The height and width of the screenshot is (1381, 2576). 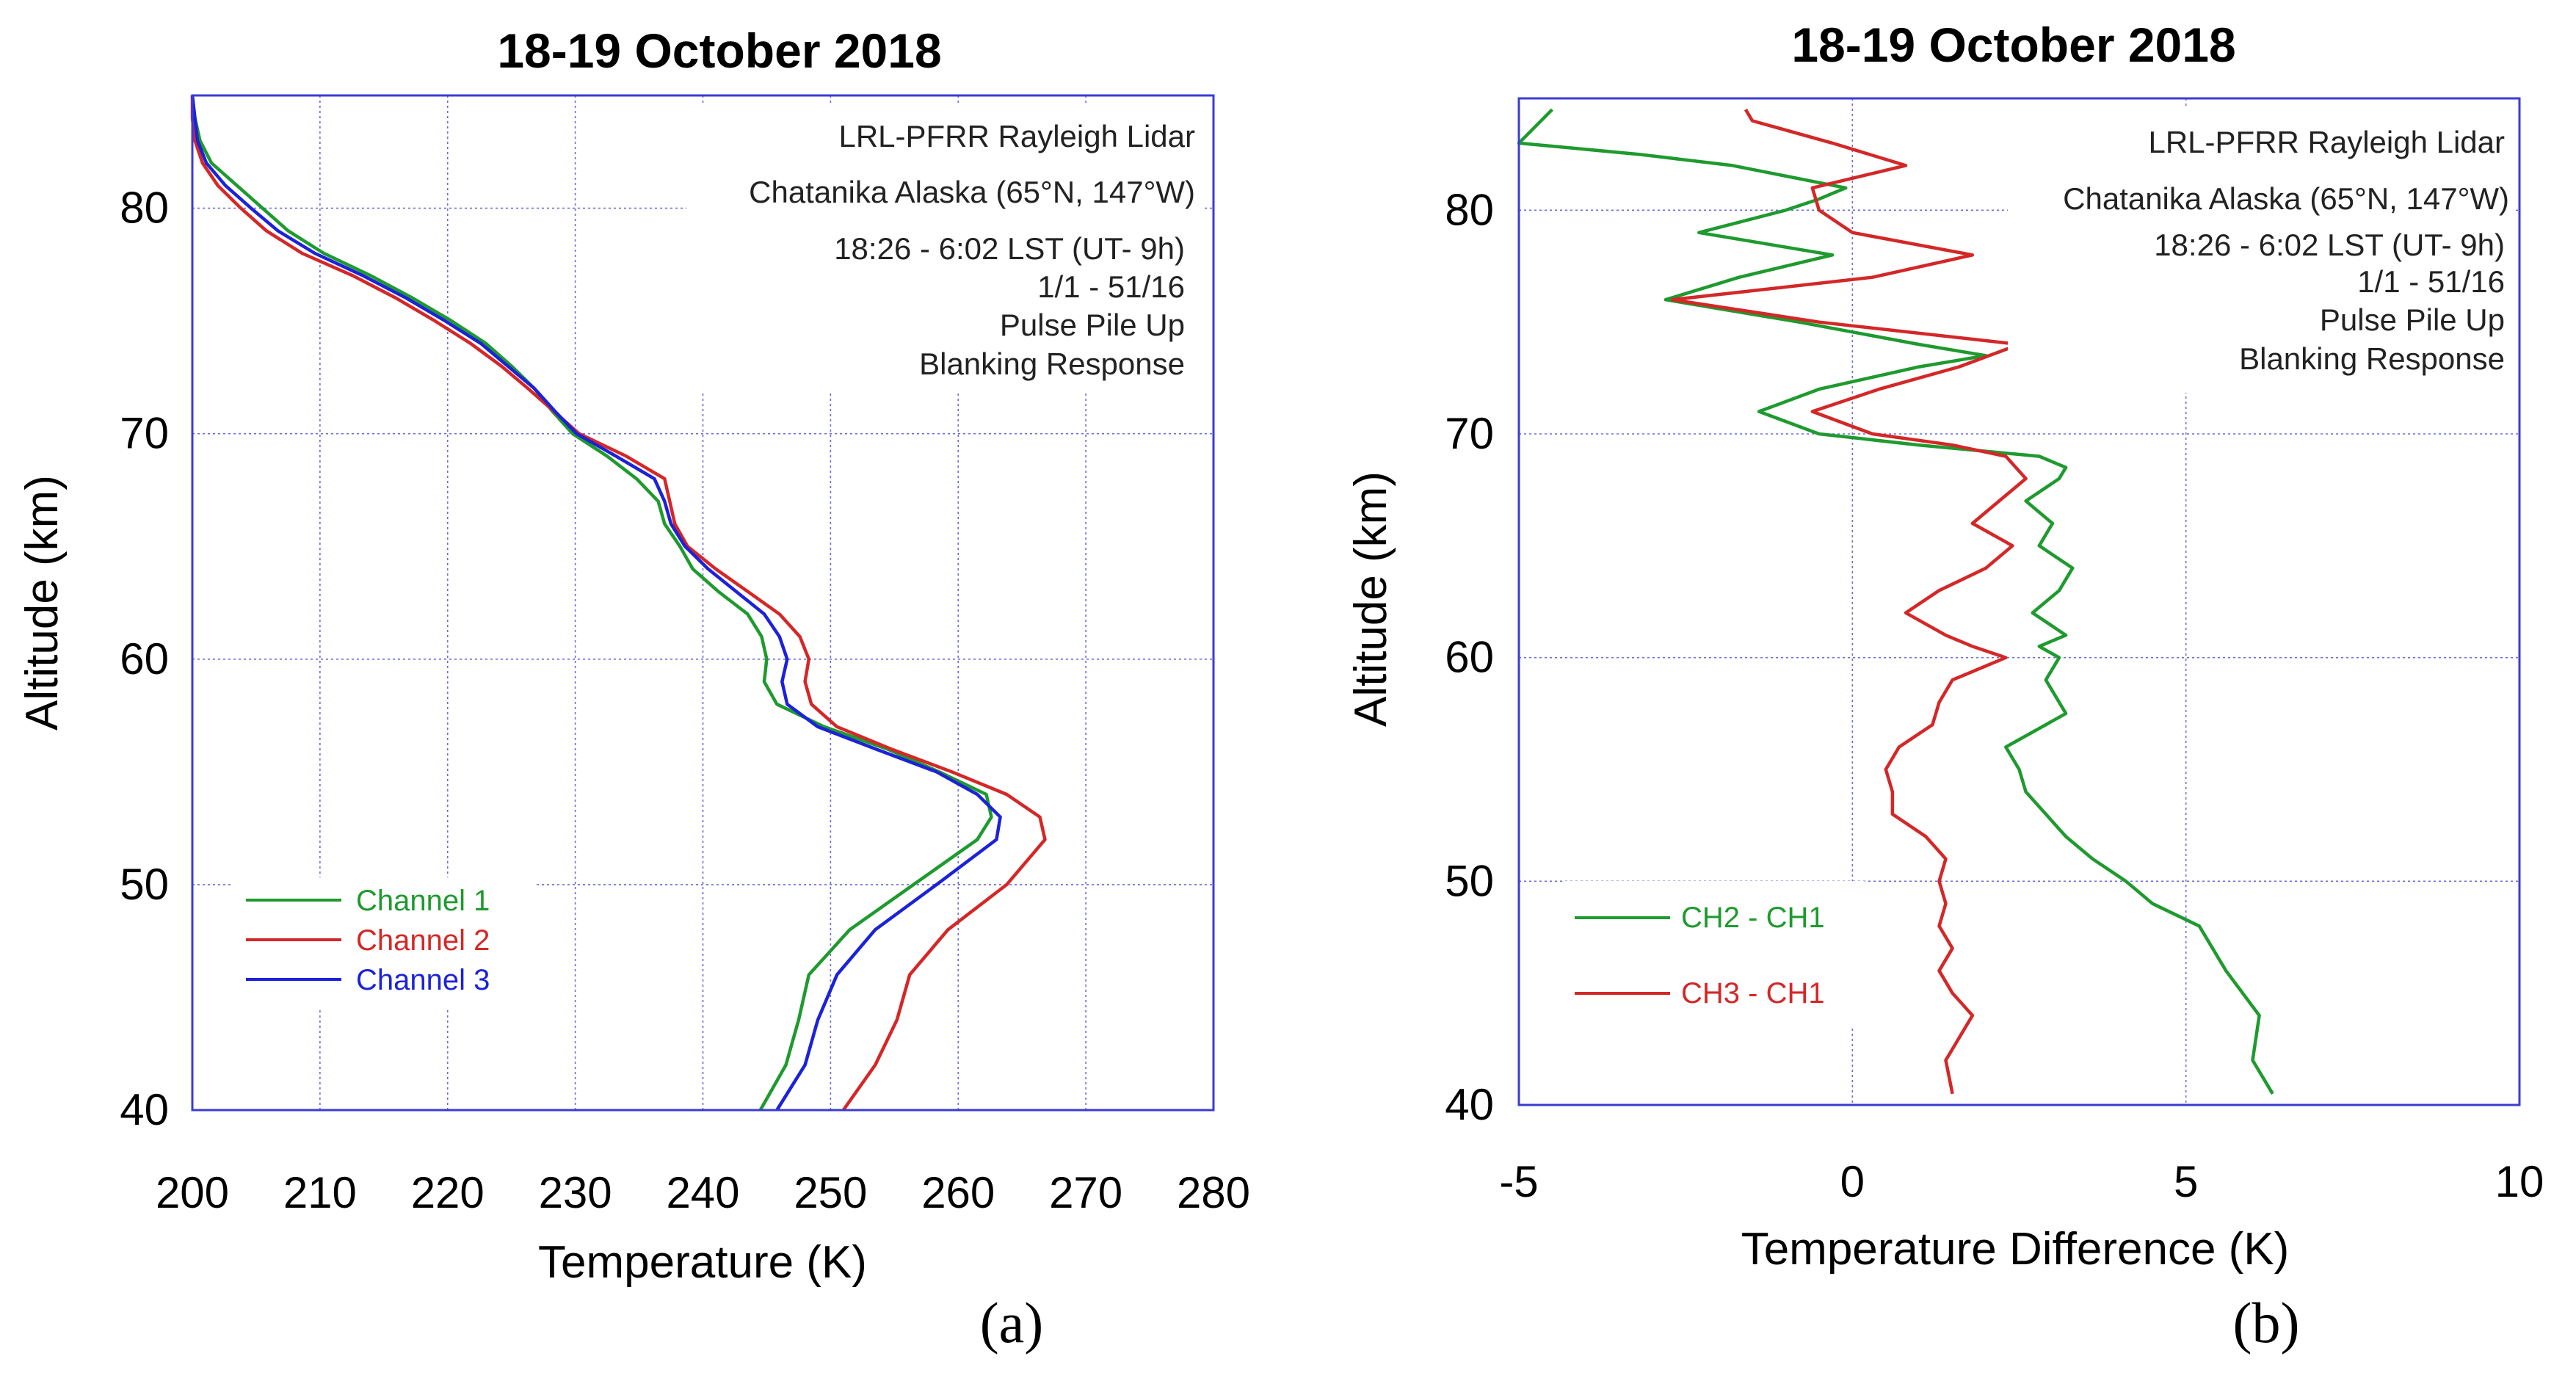 What do you see at coordinates (320, 1192) in the screenshot?
I see `panel-a-x-tick-label: 210` at bounding box center [320, 1192].